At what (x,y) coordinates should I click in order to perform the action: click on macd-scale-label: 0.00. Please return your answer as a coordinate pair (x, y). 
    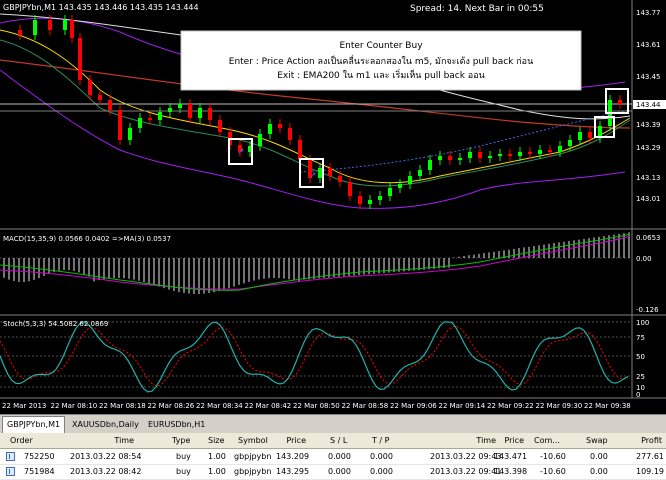
    Looking at the image, I should click on (644, 259).